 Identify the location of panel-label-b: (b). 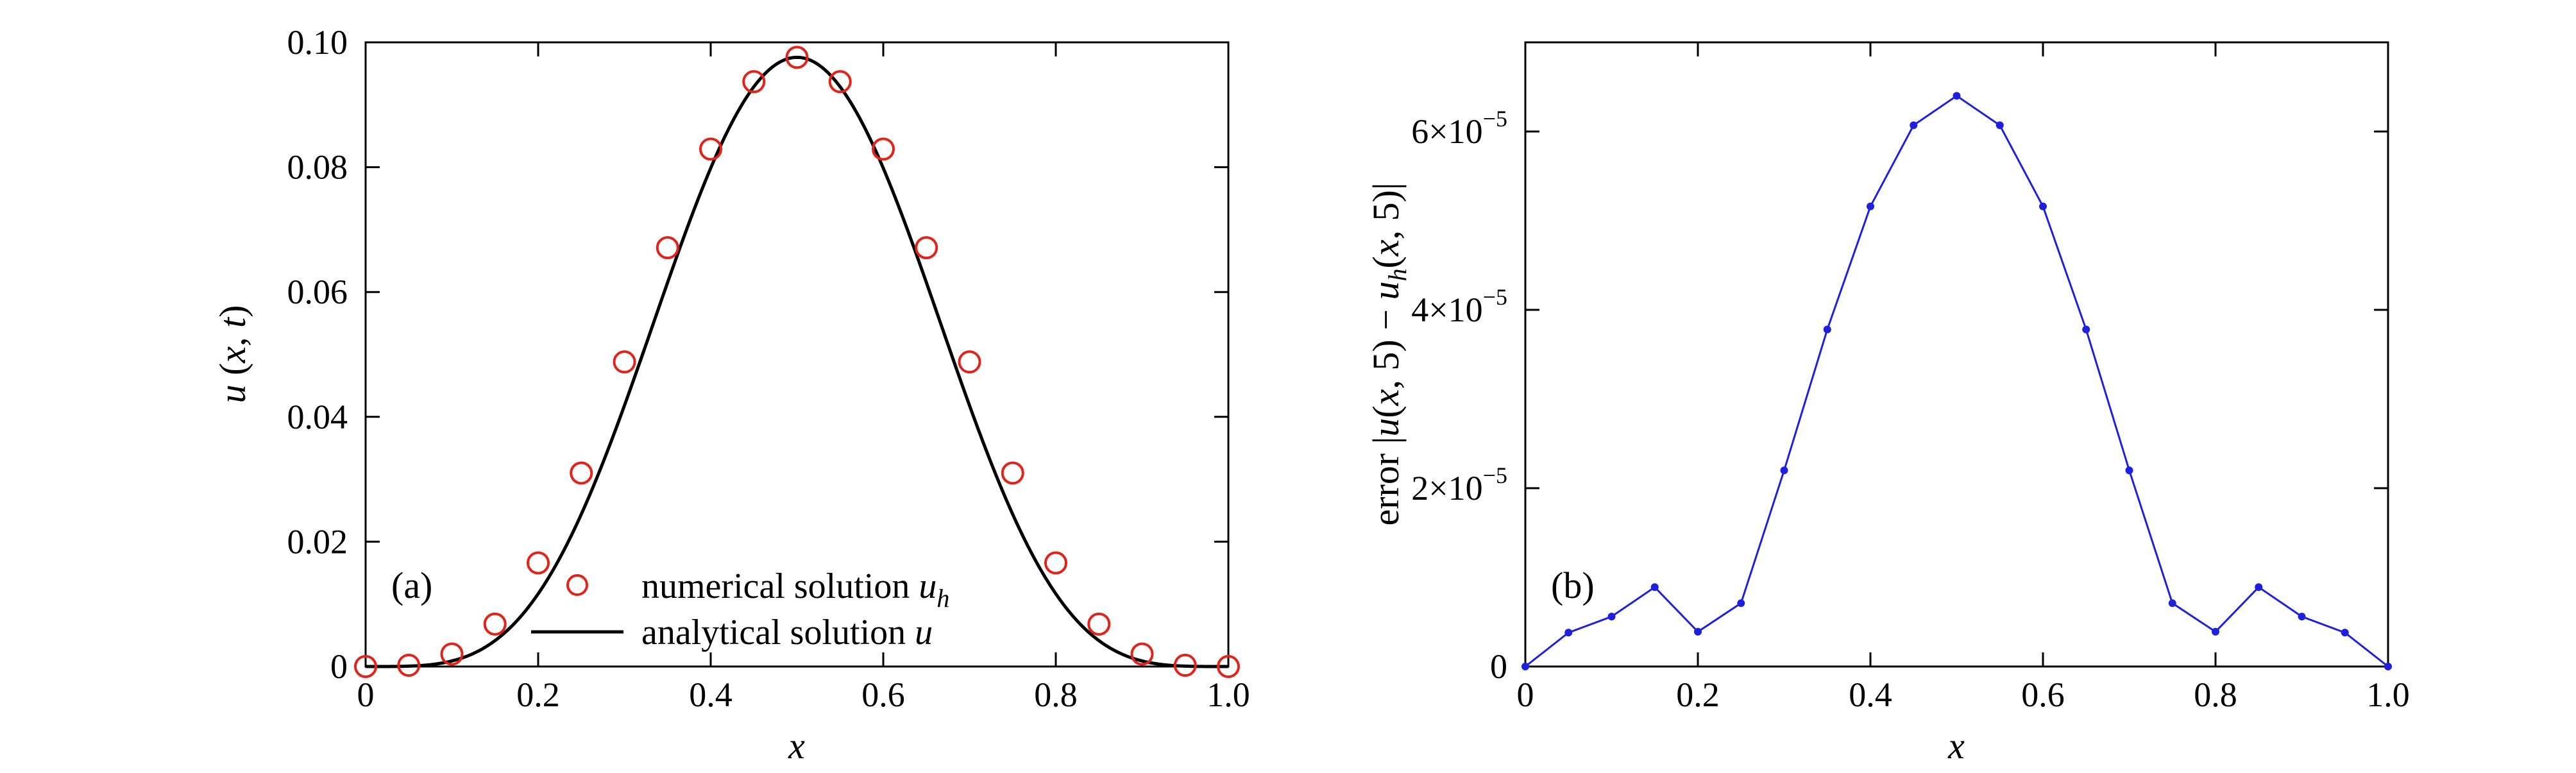
(1573, 585).